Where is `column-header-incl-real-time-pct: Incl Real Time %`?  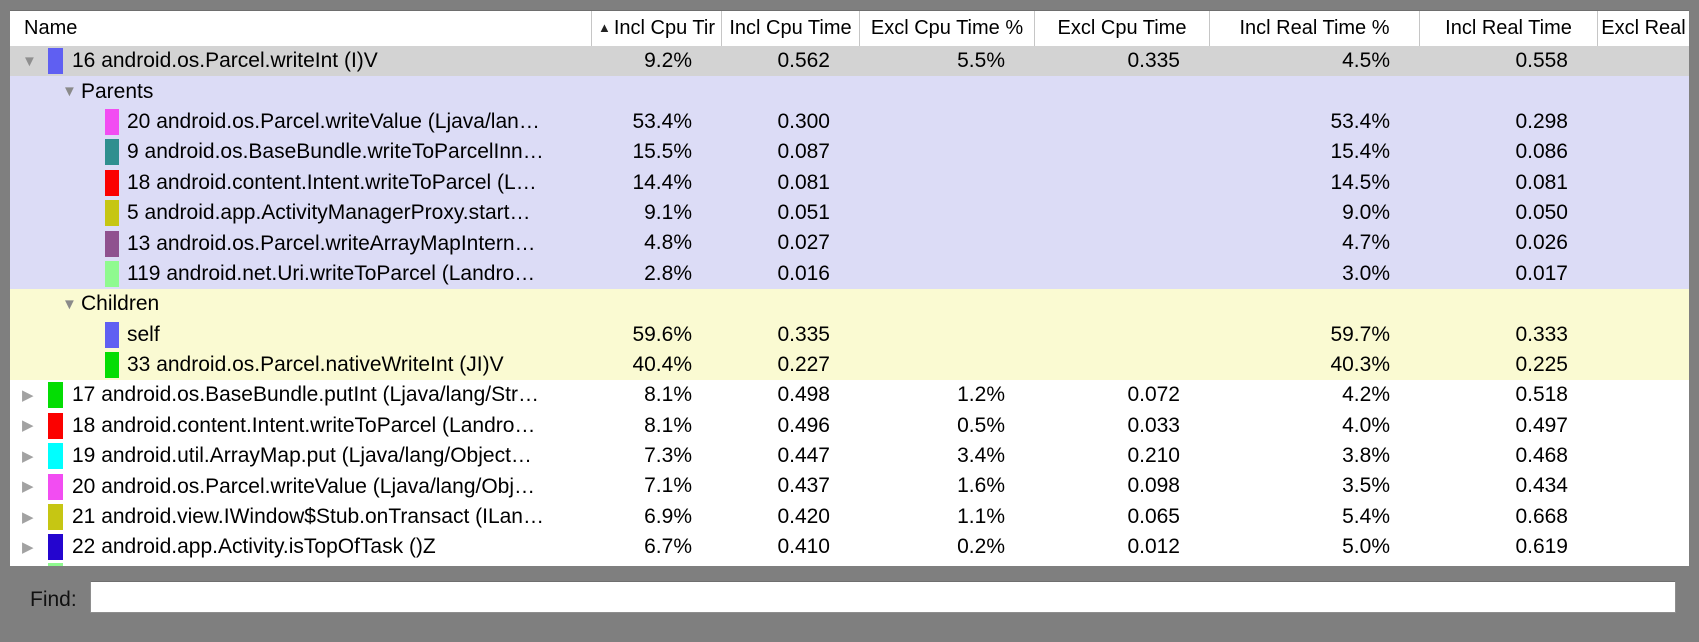 column-header-incl-real-time-pct: Incl Real Time % is located at coordinates (1315, 28).